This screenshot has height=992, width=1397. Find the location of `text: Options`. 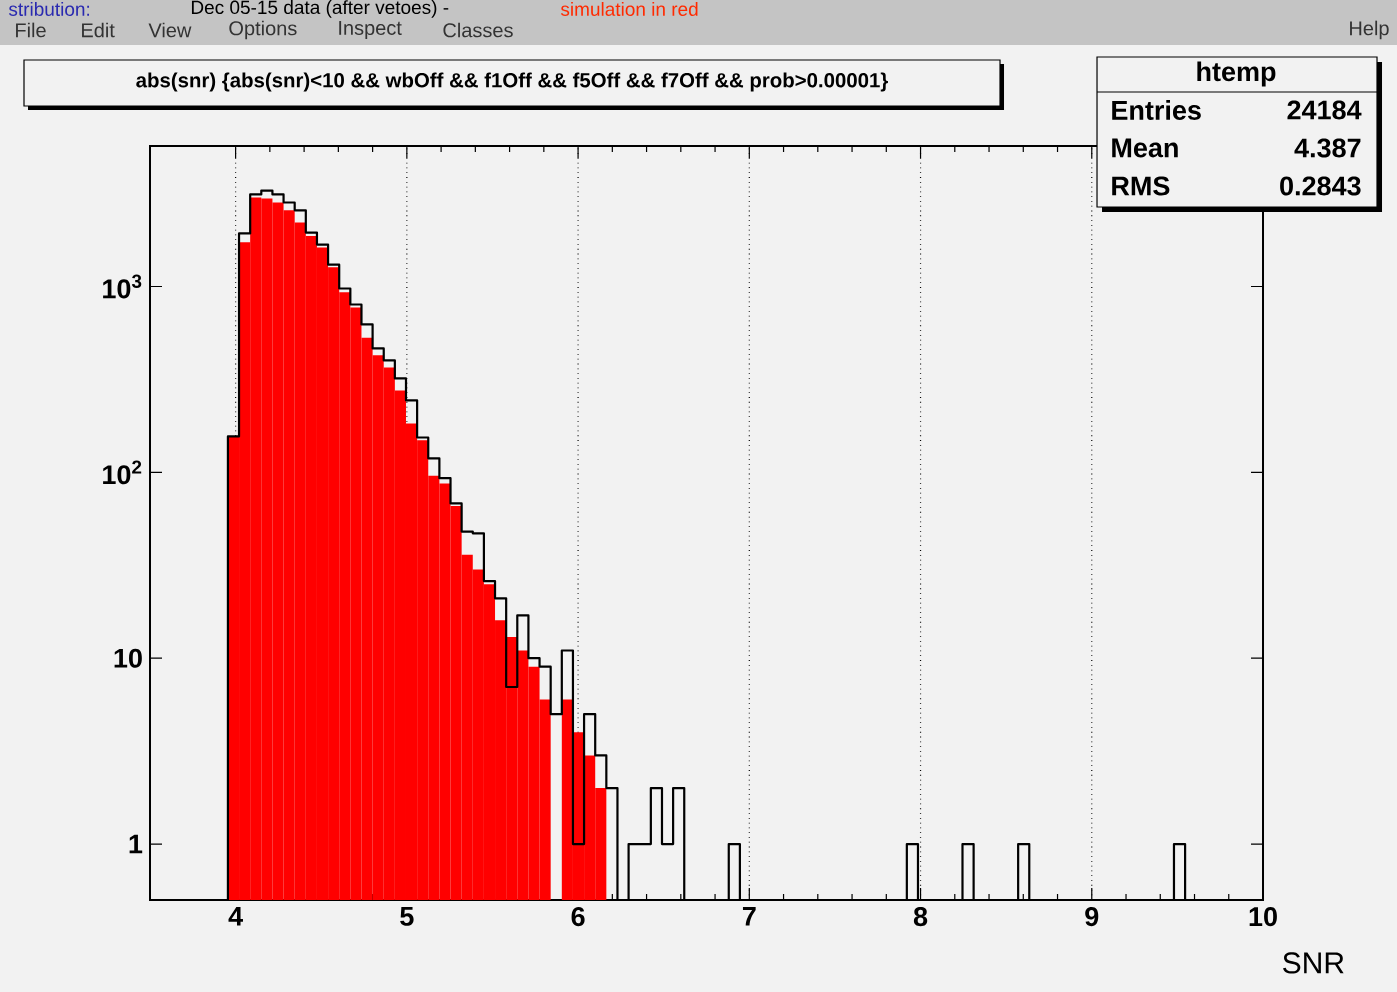

text: Options is located at coordinates (263, 30).